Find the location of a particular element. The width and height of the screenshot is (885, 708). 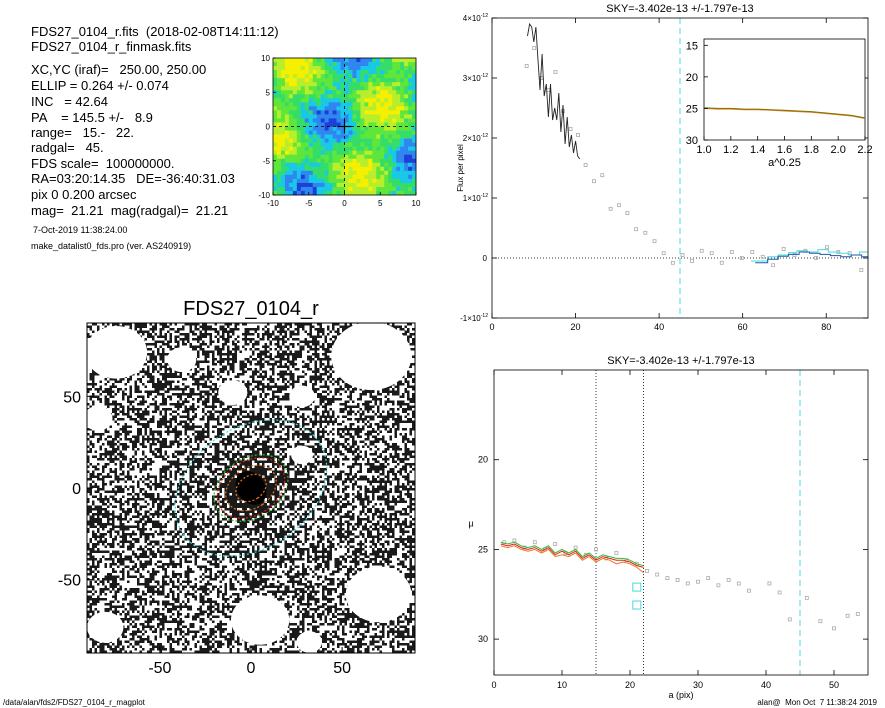

flux-profile-point is located at coordinates (619, 205).